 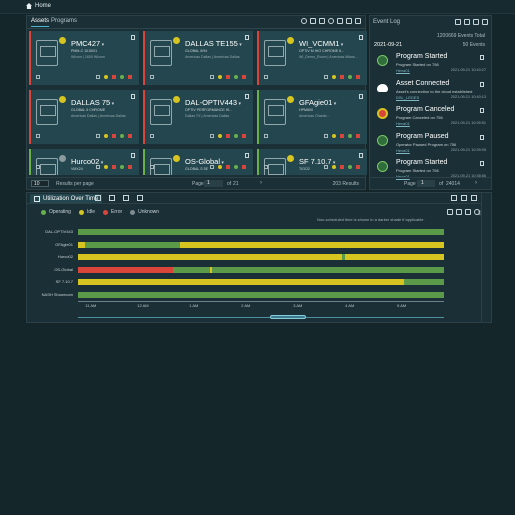 I want to click on bar-chart-icon, so click(x=140, y=198).